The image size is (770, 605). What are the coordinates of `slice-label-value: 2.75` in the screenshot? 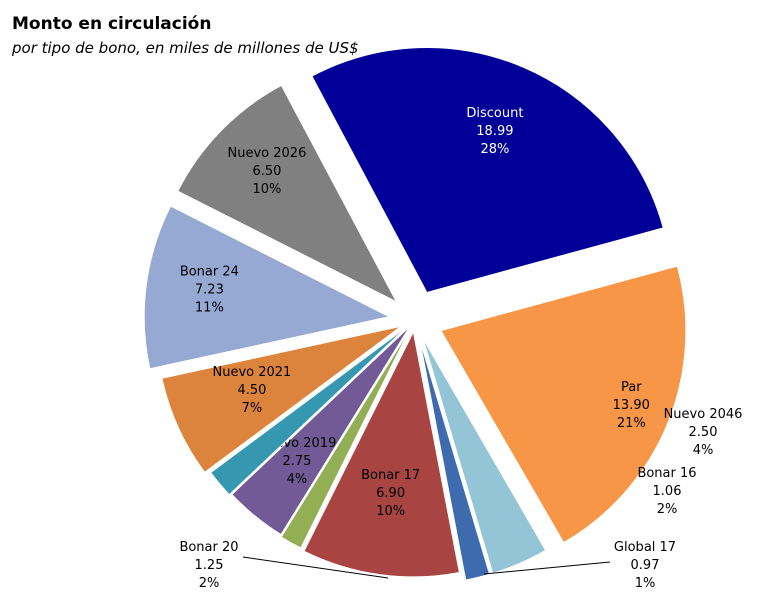 It's located at (296, 461).